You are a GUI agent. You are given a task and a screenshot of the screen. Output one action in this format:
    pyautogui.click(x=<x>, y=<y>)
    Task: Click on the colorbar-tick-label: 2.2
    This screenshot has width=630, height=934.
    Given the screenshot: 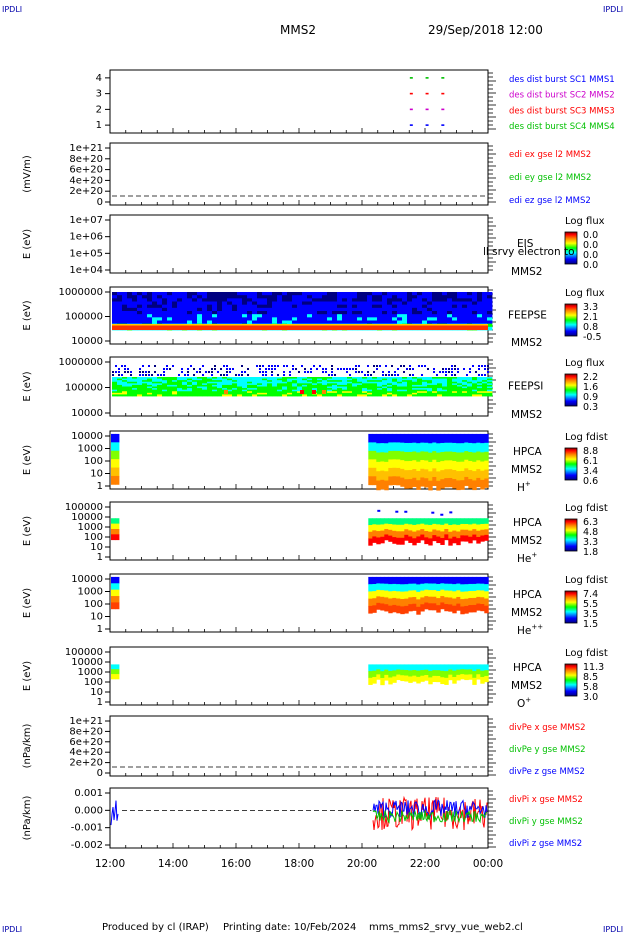 What is the action you would take?
    pyautogui.click(x=590, y=377)
    